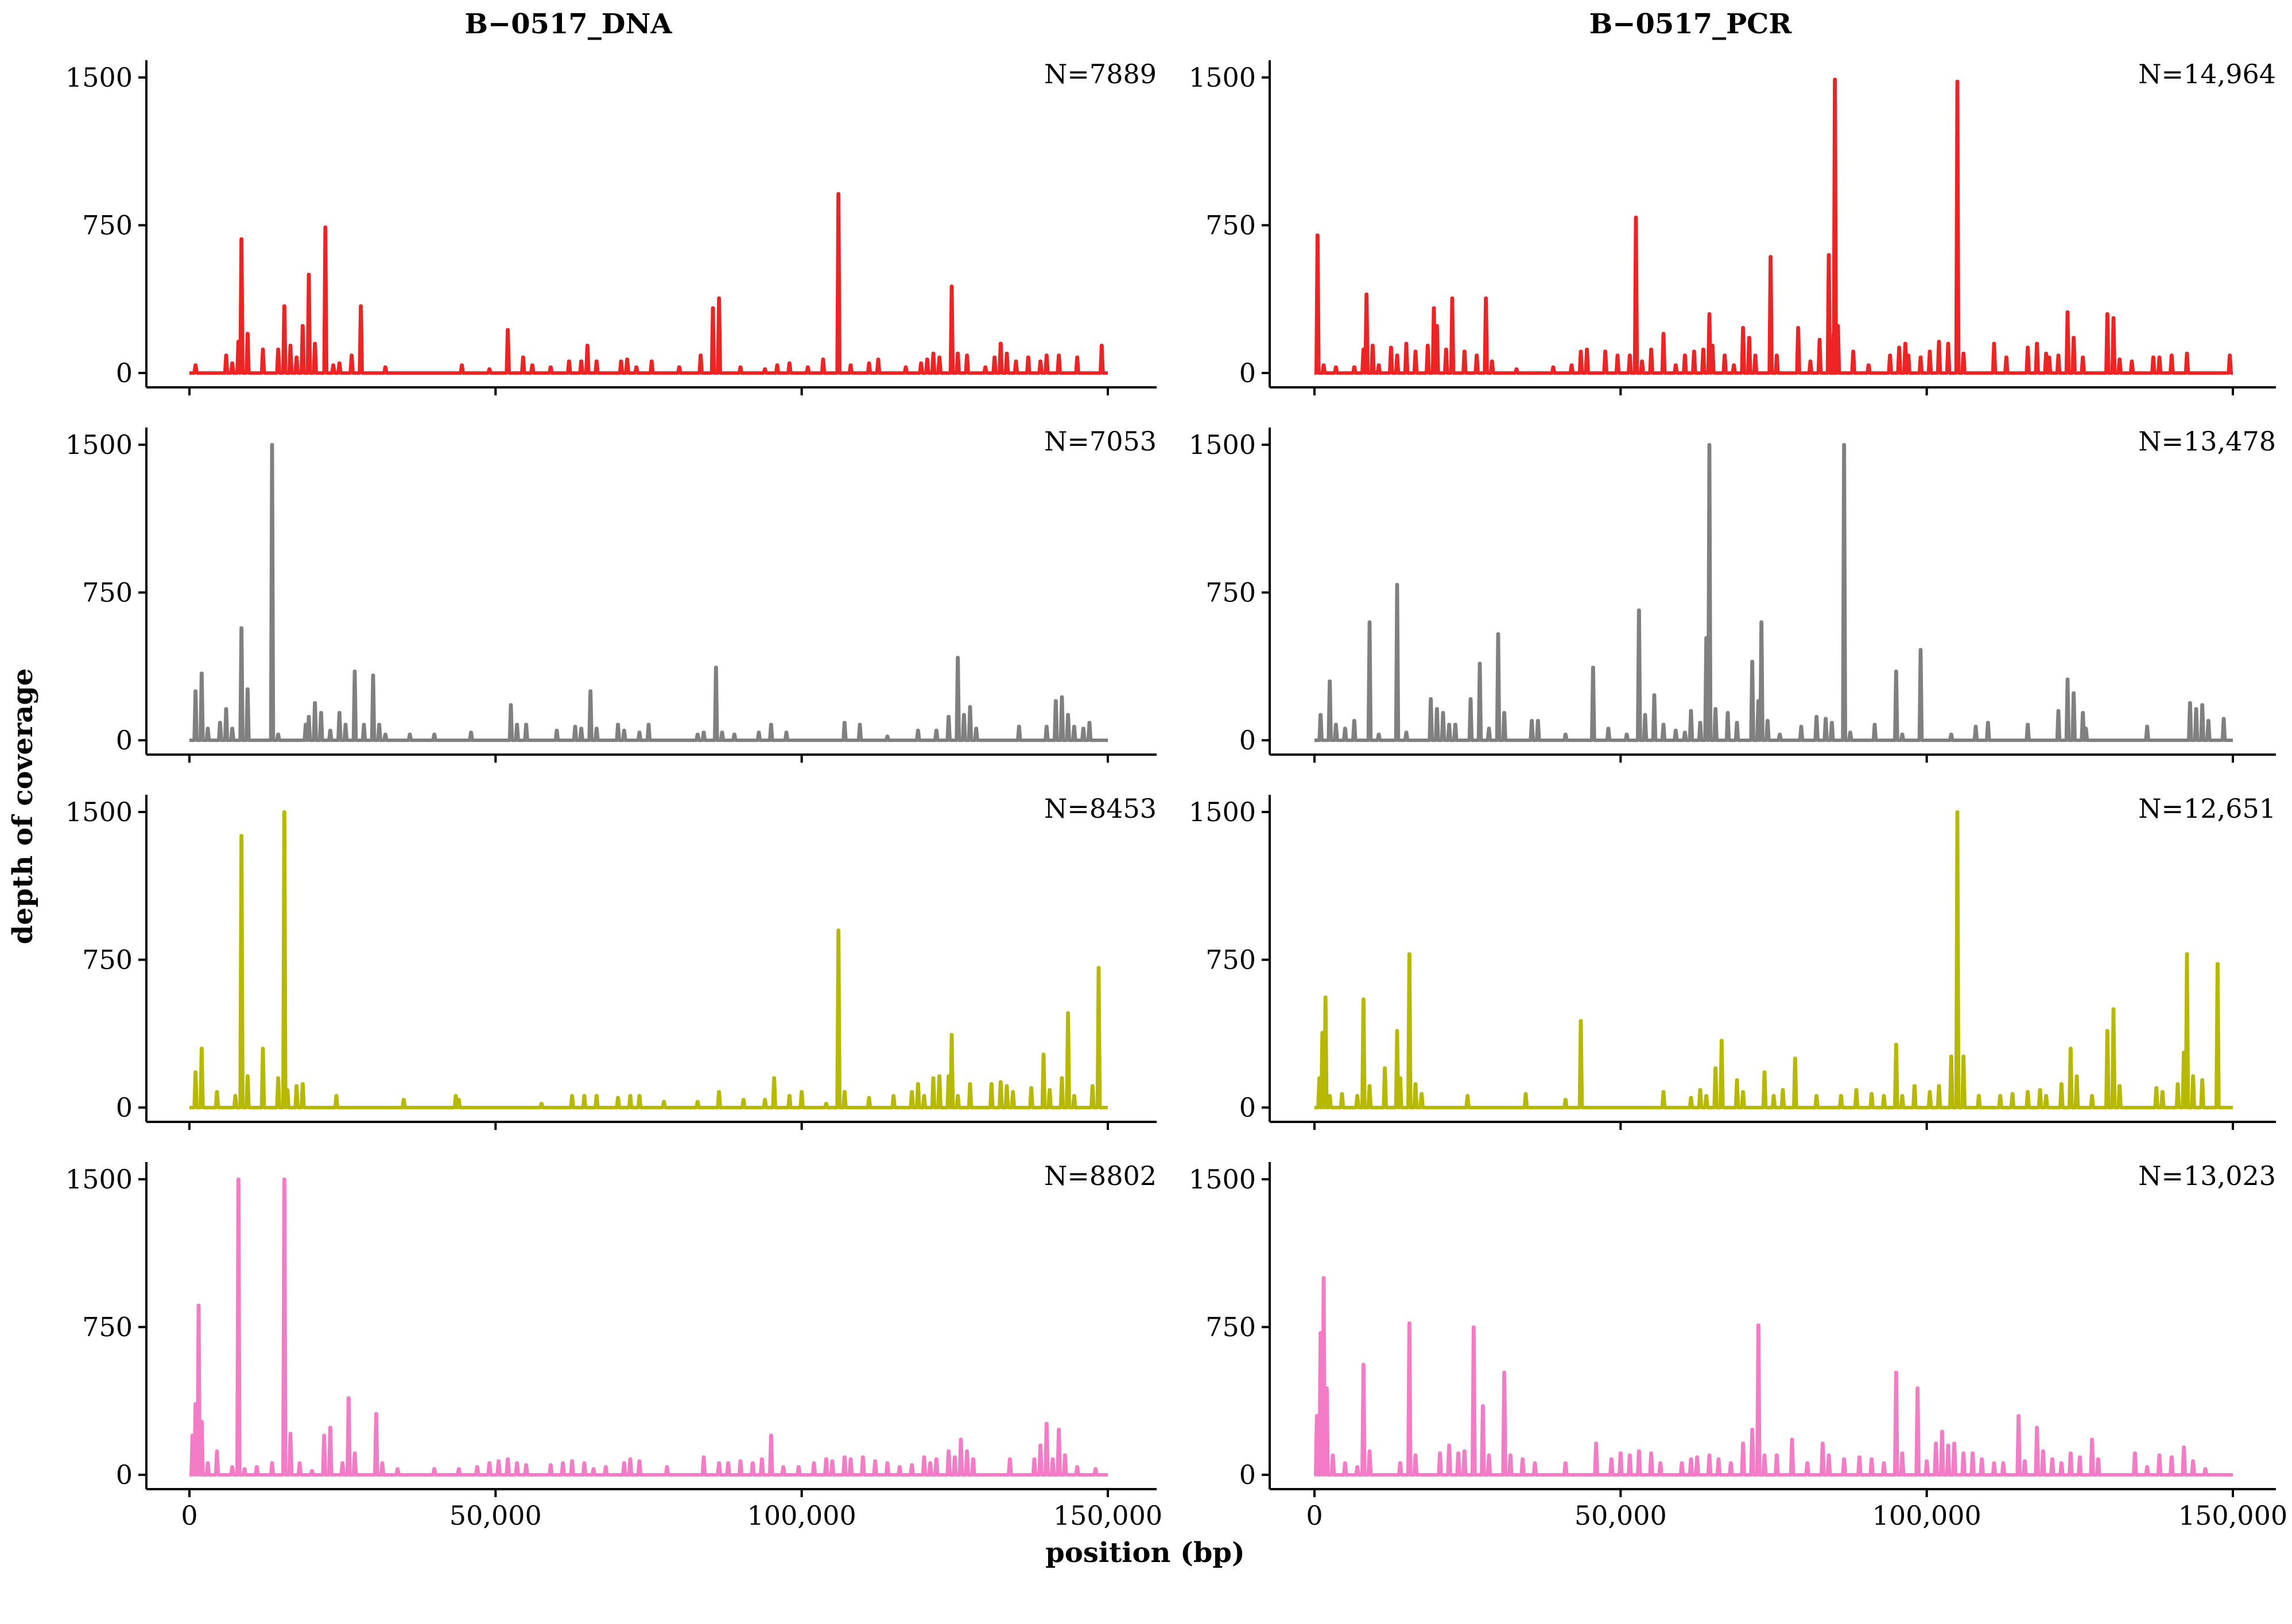 The image size is (2292, 1624). I want to click on n-count-label: N=14,964, so click(2207, 74).